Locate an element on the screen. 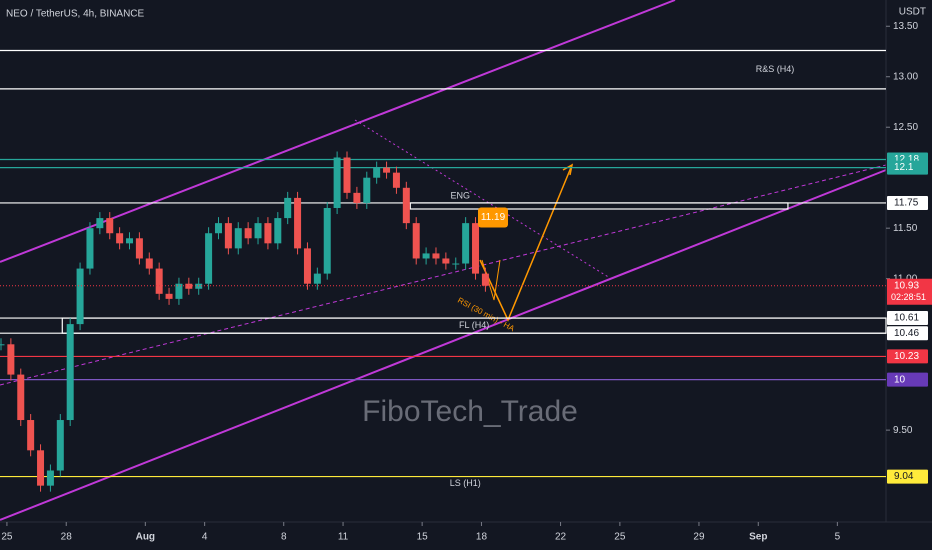 The width and height of the screenshot is (932, 550). x-tick-label: 28 is located at coordinates (67, 537).